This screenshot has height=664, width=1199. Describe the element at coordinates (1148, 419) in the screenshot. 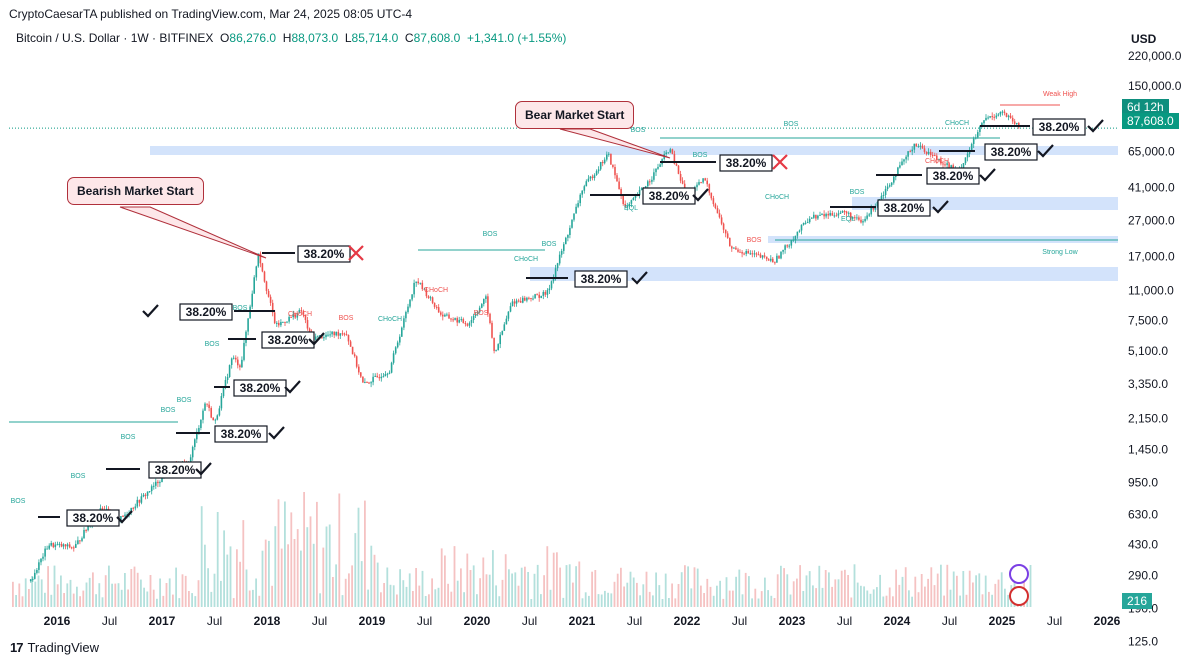

I see `y-axis-tick: 2,150.0` at that location.